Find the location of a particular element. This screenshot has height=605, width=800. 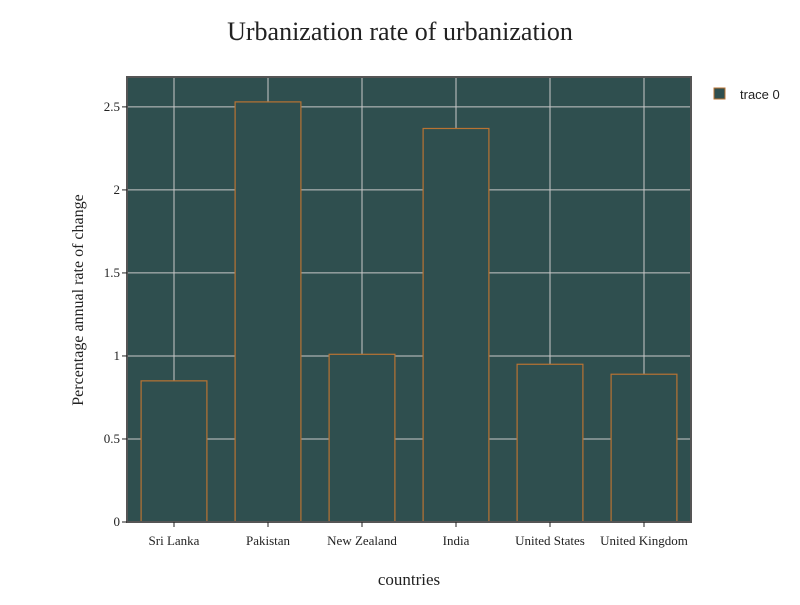

bar-india is located at coordinates (456, 325).